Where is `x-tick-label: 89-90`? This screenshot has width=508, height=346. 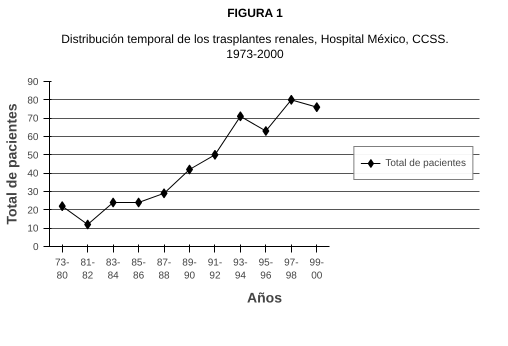
x-tick-label: 89-90 is located at coordinates (189, 269).